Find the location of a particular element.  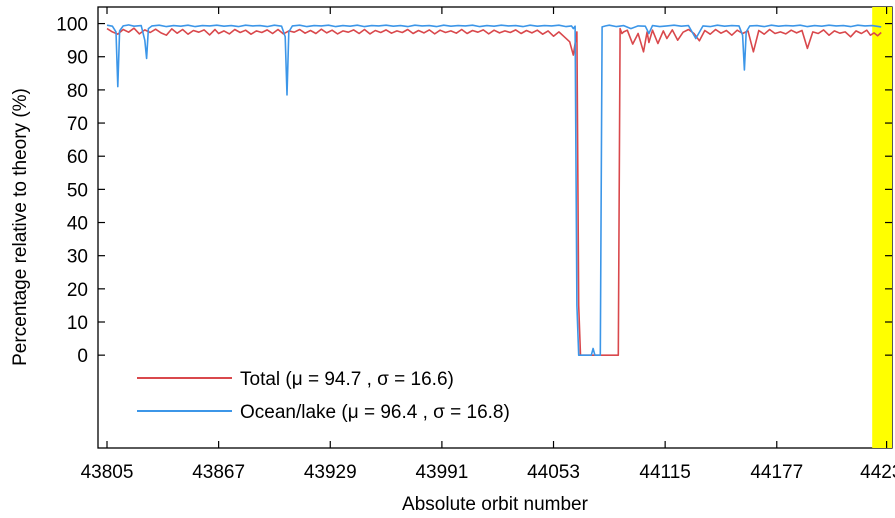

x-tick-label: 43805 is located at coordinates (107, 472).